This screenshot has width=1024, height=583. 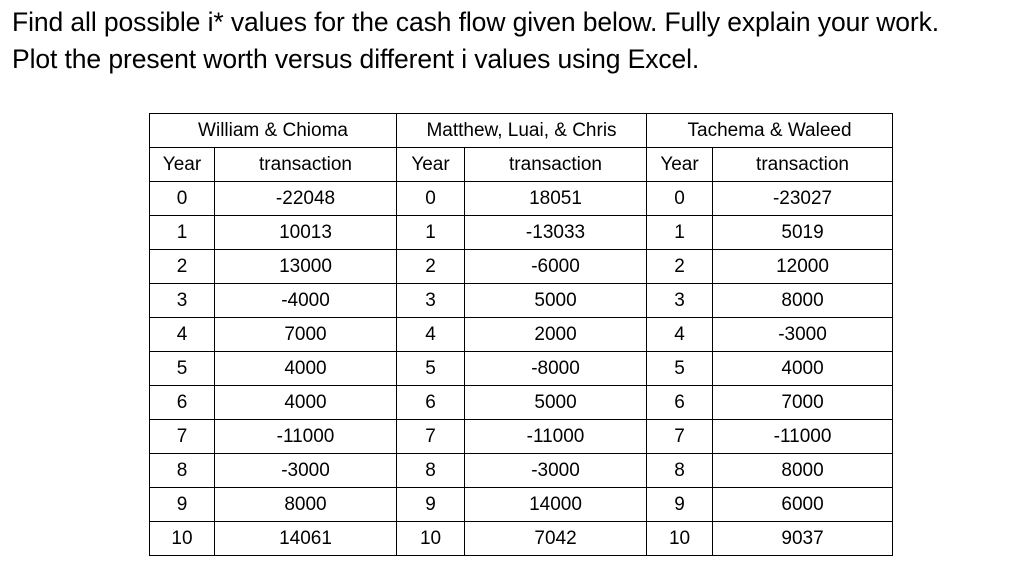 I want to click on group-header-tachema-waleed: Tachema & Waleed, so click(x=770, y=130).